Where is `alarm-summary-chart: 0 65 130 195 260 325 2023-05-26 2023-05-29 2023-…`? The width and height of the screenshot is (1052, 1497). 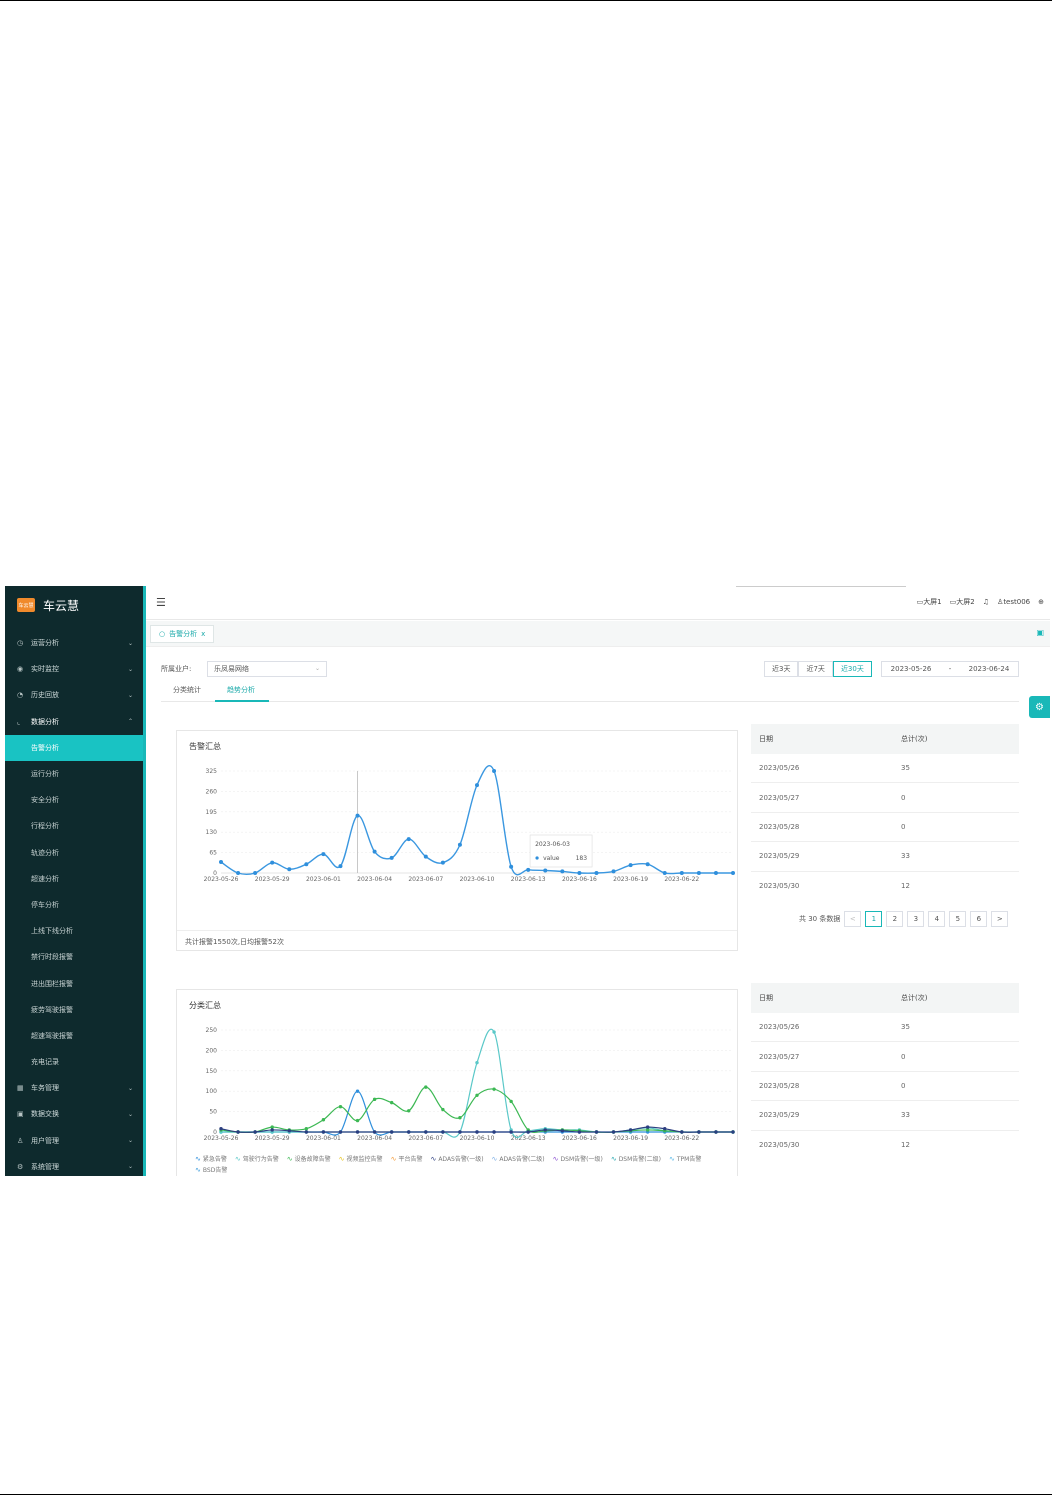 alarm-summary-chart: 0 65 130 195 260 325 2023-05-26 2023-05-29 2023-… is located at coordinates (457, 831).